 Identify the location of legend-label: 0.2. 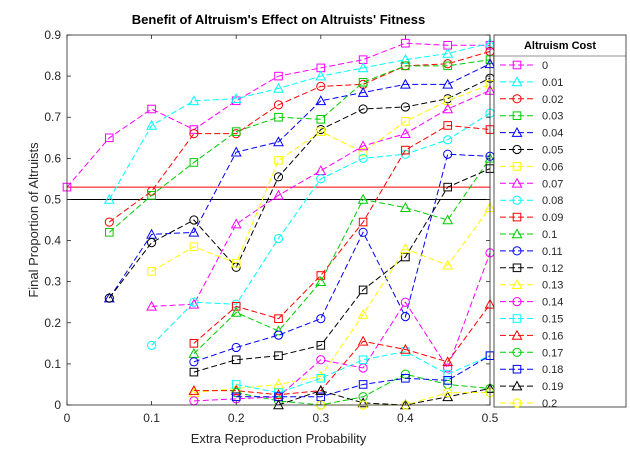
(549, 404).